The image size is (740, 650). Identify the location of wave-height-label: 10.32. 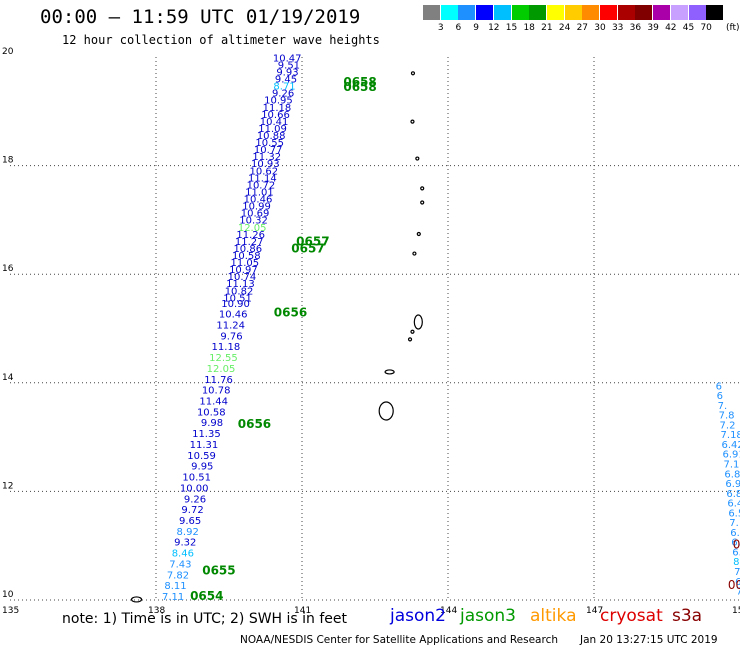
(253, 221).